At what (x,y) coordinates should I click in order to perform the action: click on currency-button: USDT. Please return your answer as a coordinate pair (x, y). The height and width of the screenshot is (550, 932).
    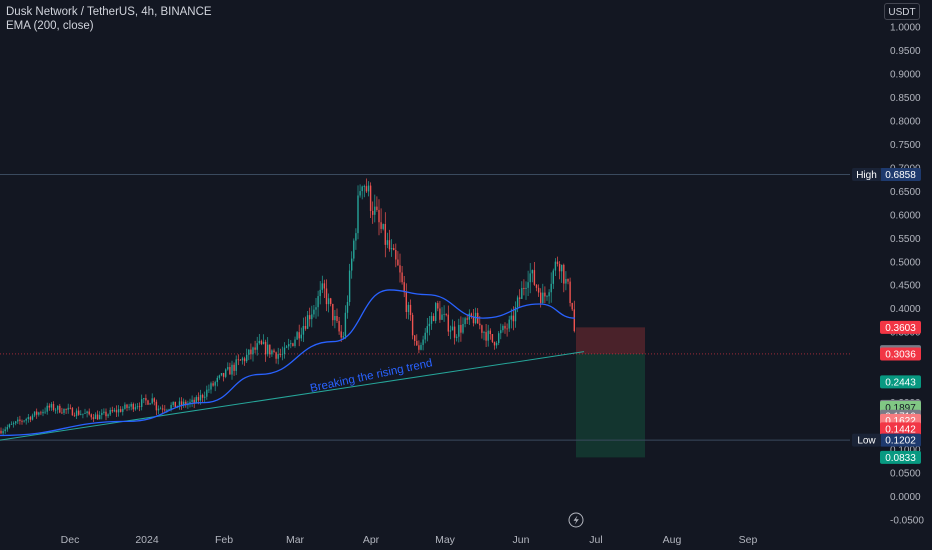
    Looking at the image, I should click on (902, 11).